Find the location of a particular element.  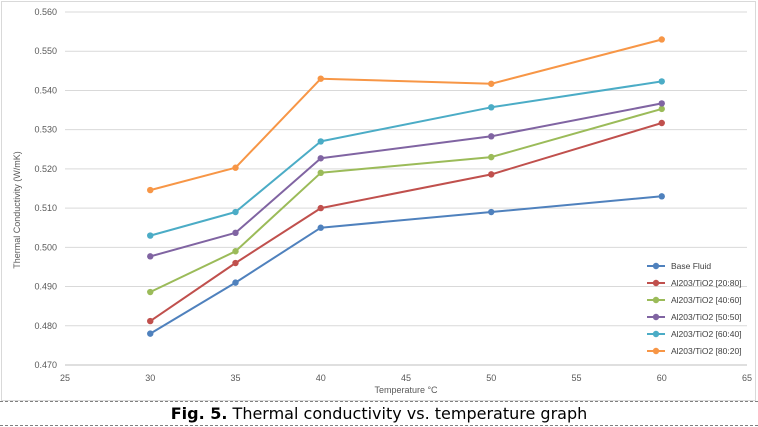

legend-label: Al203/TiO2 [50:50] is located at coordinates (706, 317).